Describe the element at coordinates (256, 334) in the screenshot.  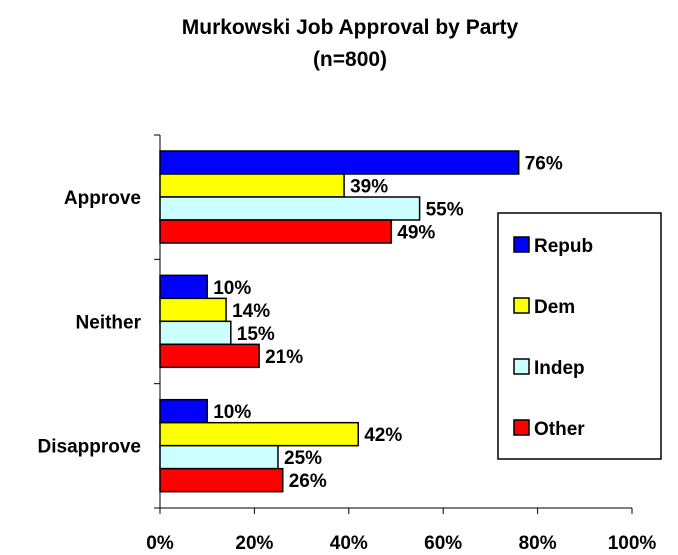
I see `data-label: 15%` at that location.